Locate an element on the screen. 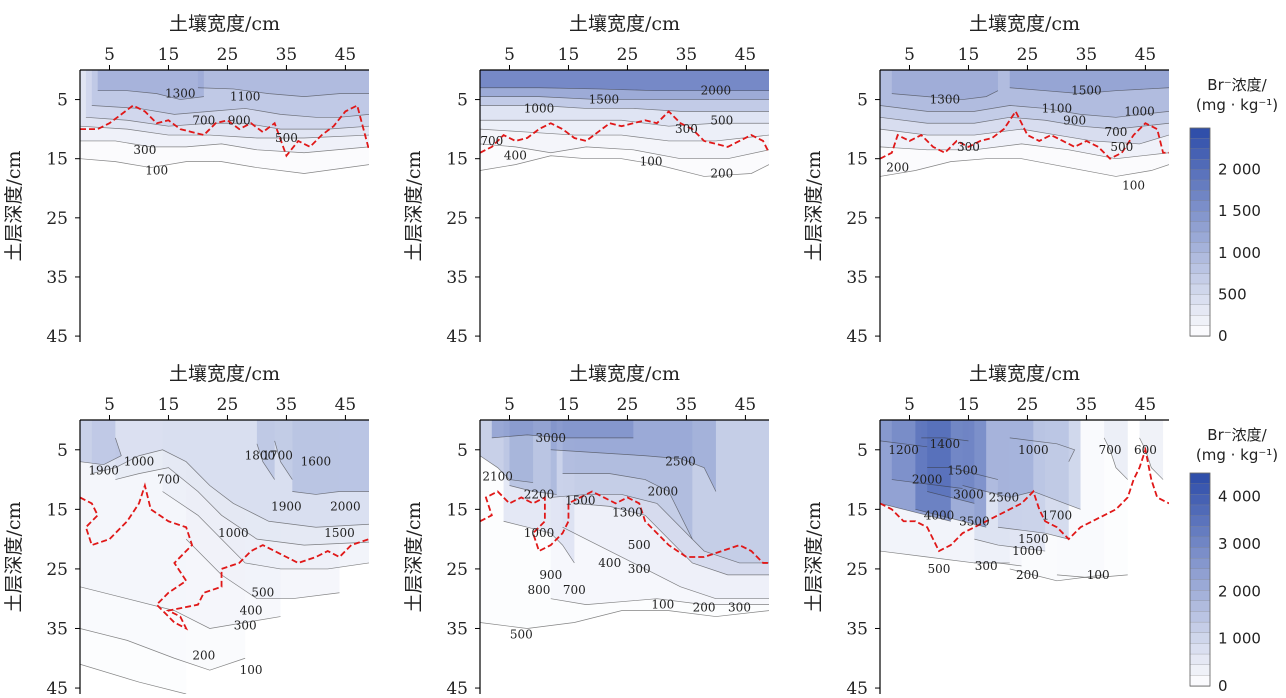 The height and width of the screenshot is (698, 1286). colorbar-frame is located at coordinates (1200, 232).